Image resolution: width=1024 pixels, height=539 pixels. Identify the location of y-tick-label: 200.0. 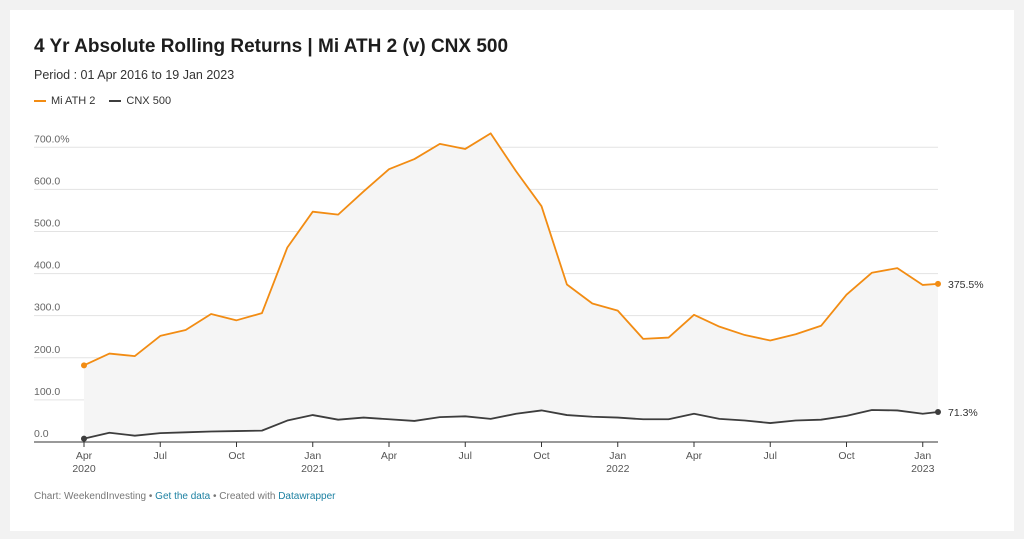
(47, 350).